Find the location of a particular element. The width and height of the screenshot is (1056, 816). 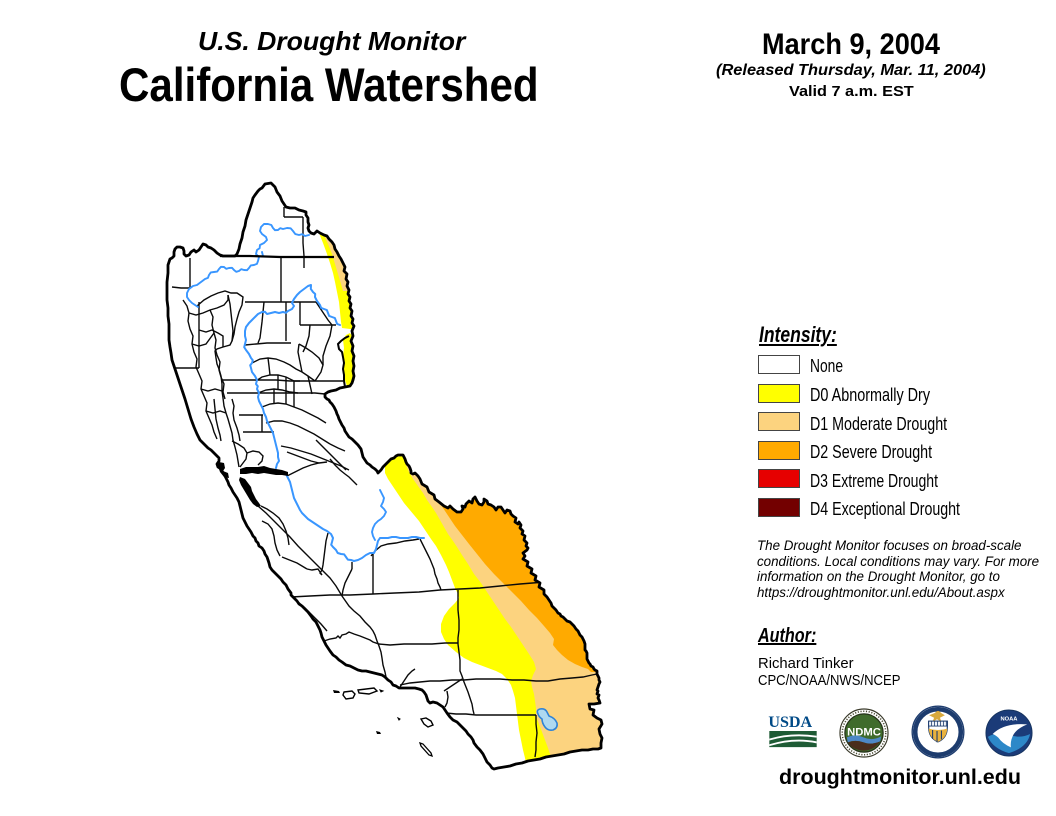

svg-text: USDA is located at coordinates (790, 722).